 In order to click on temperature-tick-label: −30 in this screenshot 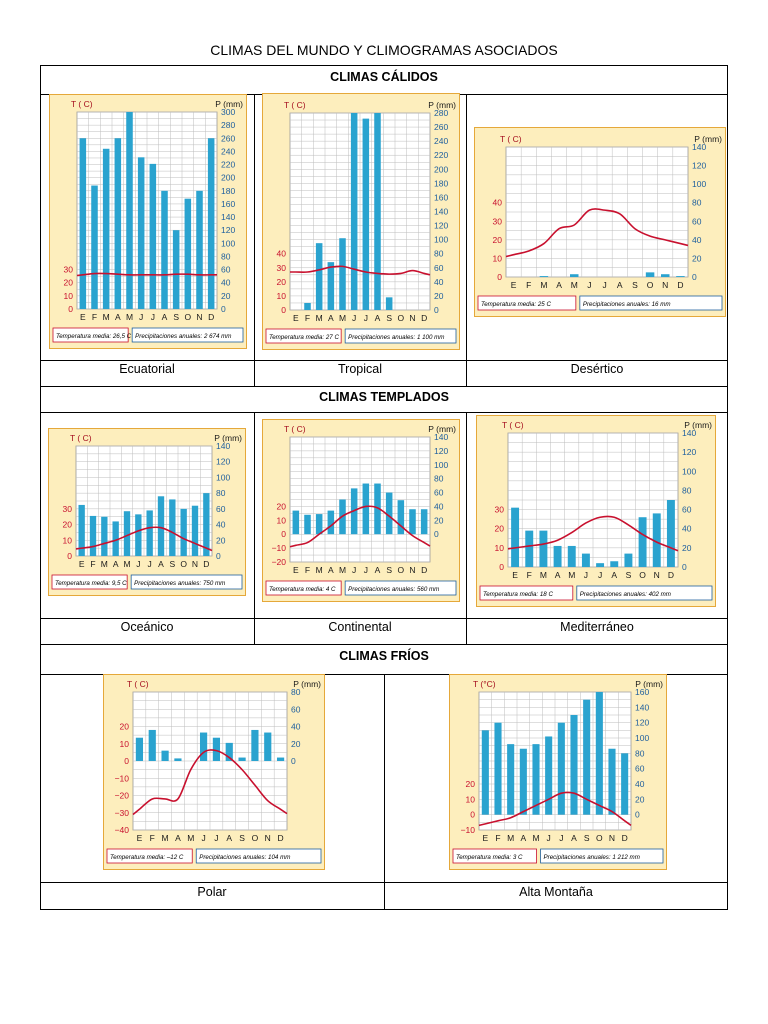, I will do `click(122, 813)`.